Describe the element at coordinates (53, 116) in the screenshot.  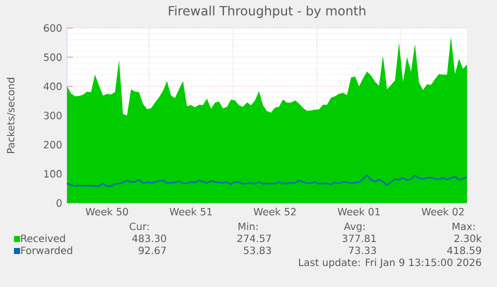
I see `y-tick-label: 300` at that location.